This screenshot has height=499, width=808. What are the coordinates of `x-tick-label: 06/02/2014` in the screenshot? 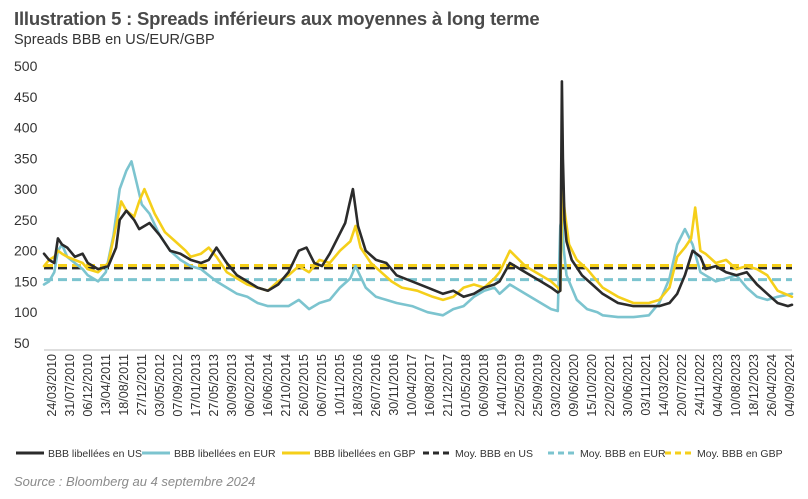 It's located at (250, 385).